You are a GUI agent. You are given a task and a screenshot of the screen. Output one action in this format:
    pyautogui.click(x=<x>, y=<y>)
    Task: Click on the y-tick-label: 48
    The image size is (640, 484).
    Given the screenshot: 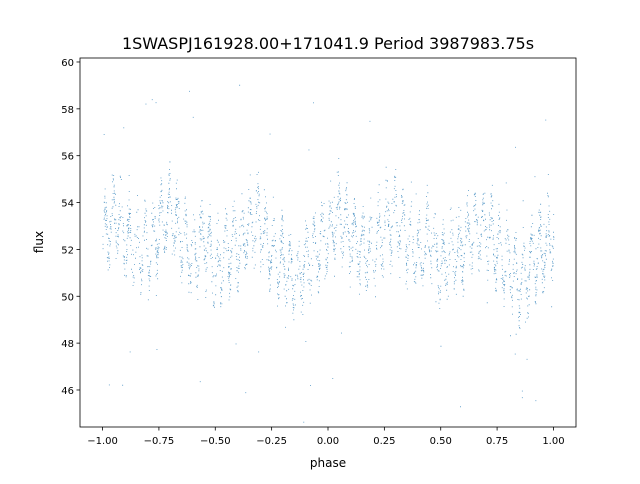 What is the action you would take?
    pyautogui.click(x=67, y=344)
    